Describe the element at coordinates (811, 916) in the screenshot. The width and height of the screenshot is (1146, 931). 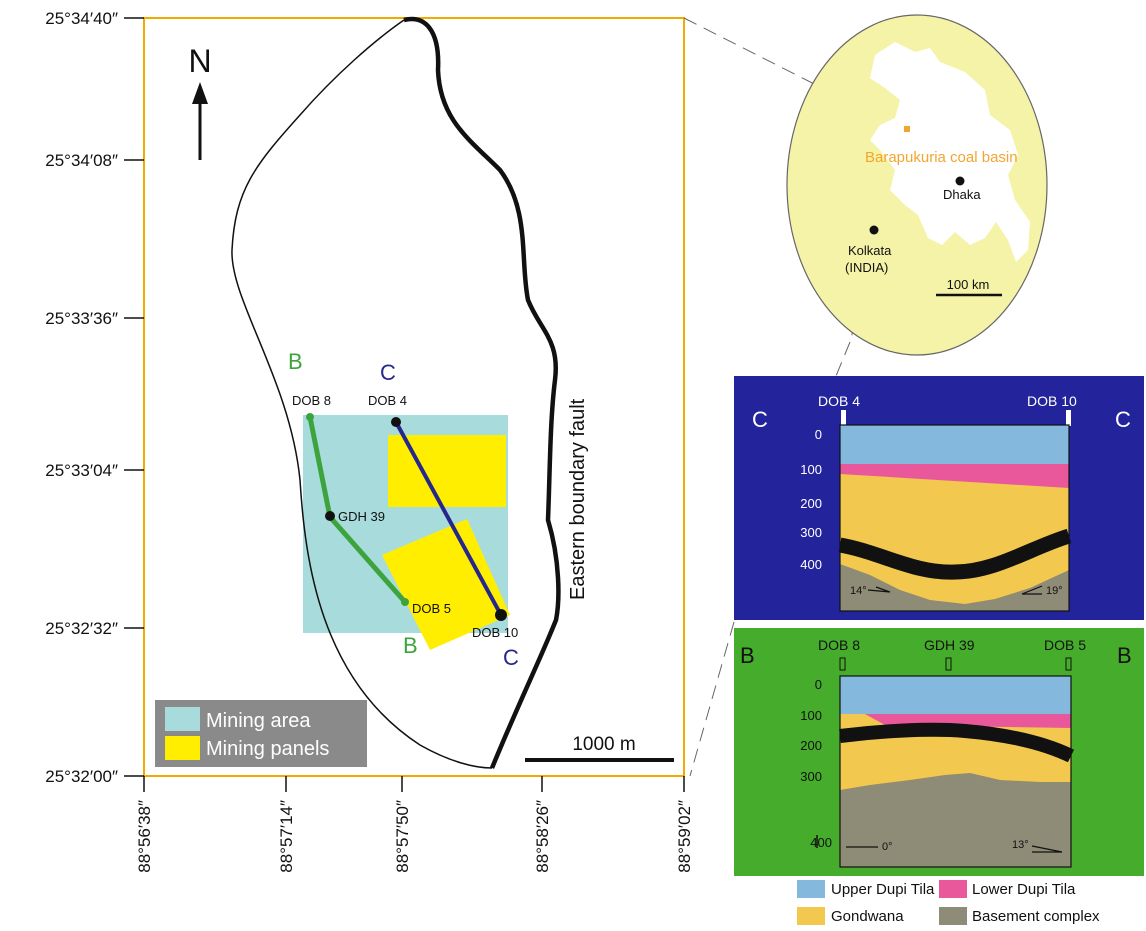
I see `legend-swatch-gondwana` at that location.